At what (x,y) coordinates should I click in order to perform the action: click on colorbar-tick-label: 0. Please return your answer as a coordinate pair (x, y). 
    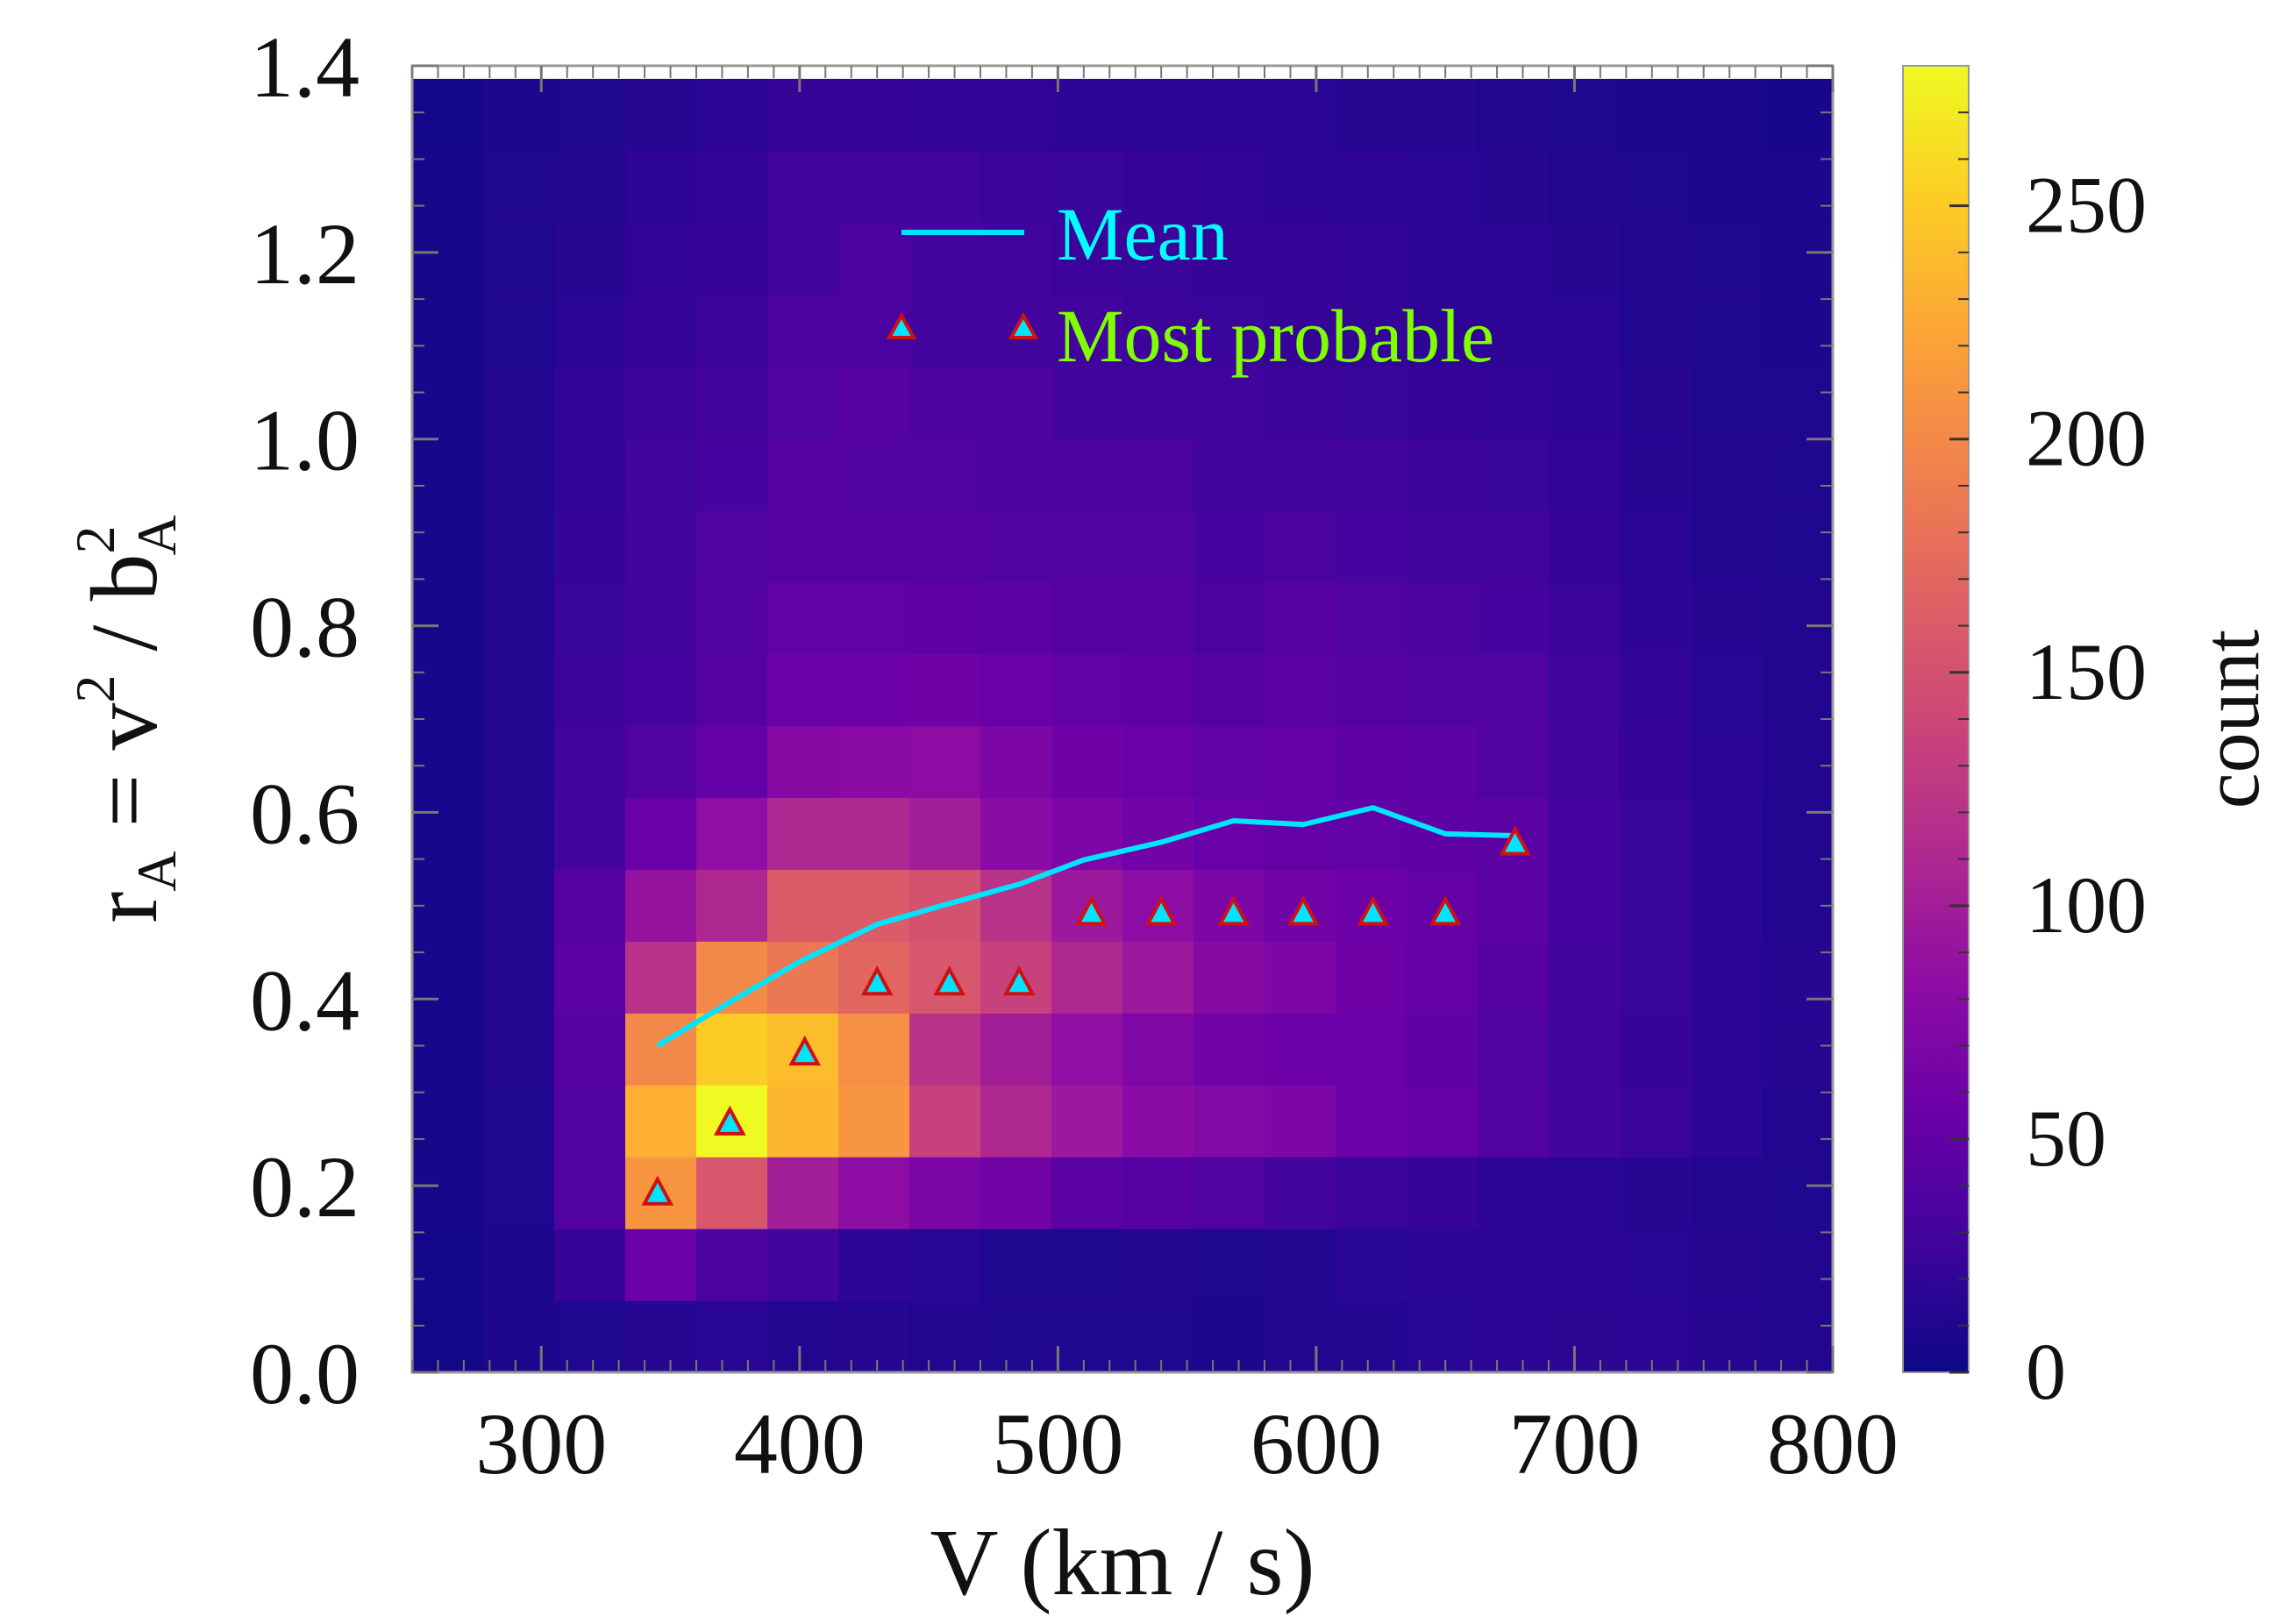
    Looking at the image, I should click on (2046, 1372).